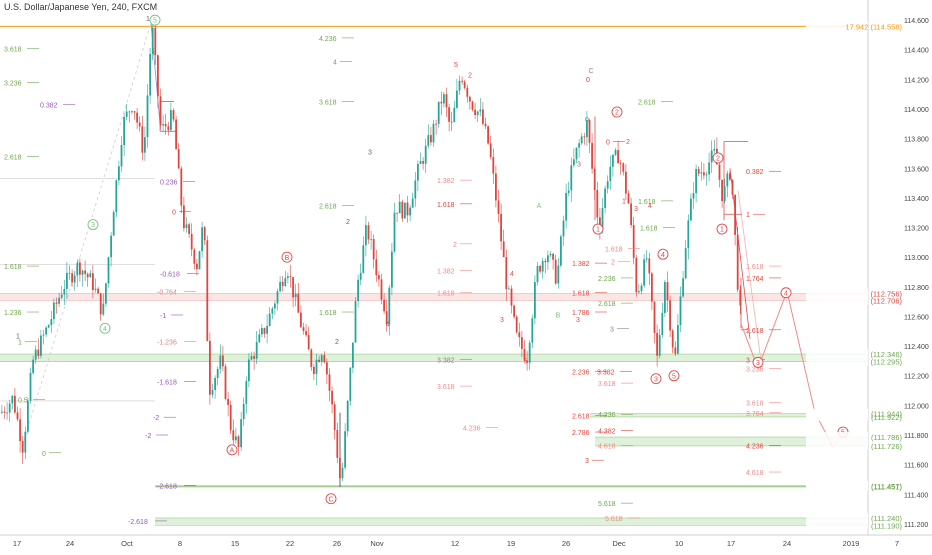 The image size is (932, 555). I want to click on chart-title: U.S. Dollar/Japanese Yen, 240, FXCM, so click(81, 7).